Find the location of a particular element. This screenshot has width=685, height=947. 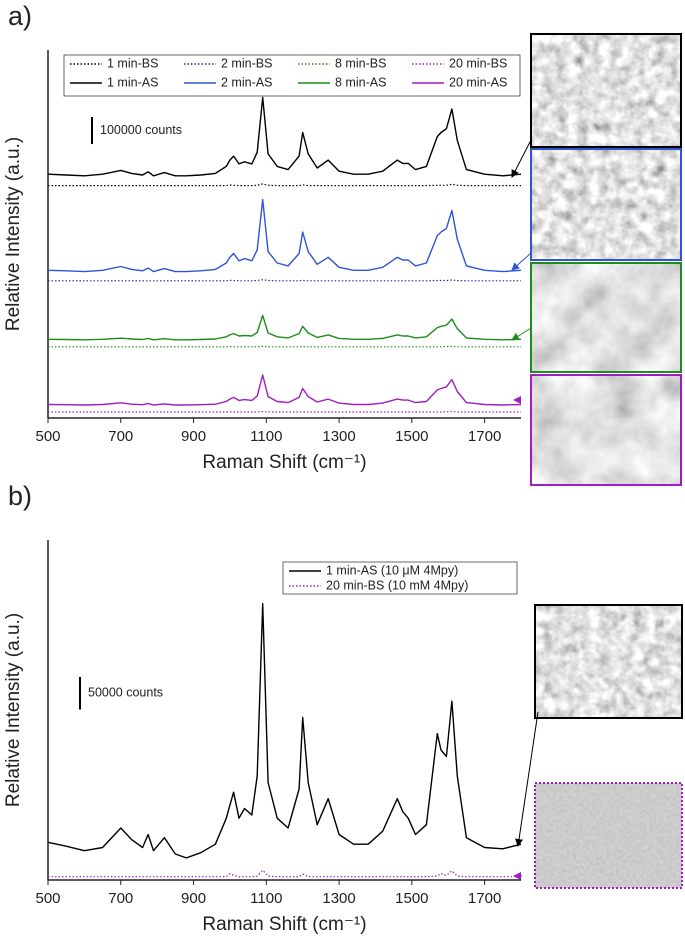

legend-label: 20 min-AS is located at coordinates (478, 82).